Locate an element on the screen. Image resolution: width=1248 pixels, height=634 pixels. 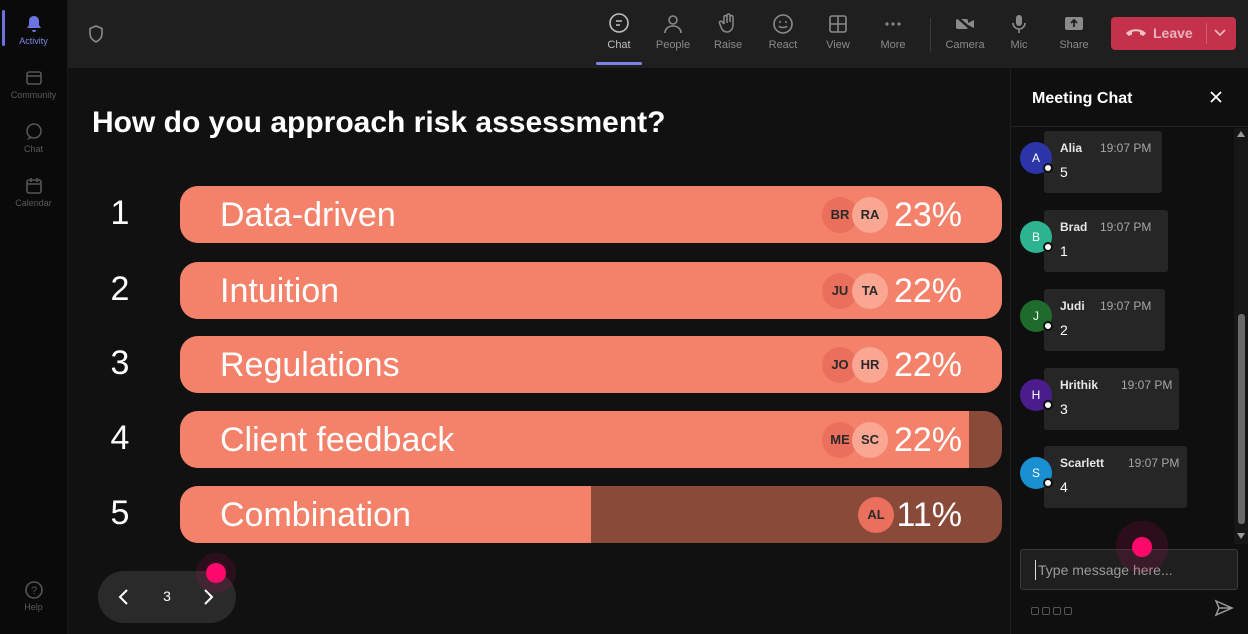
people-button-label: People is located at coordinates (673, 45).